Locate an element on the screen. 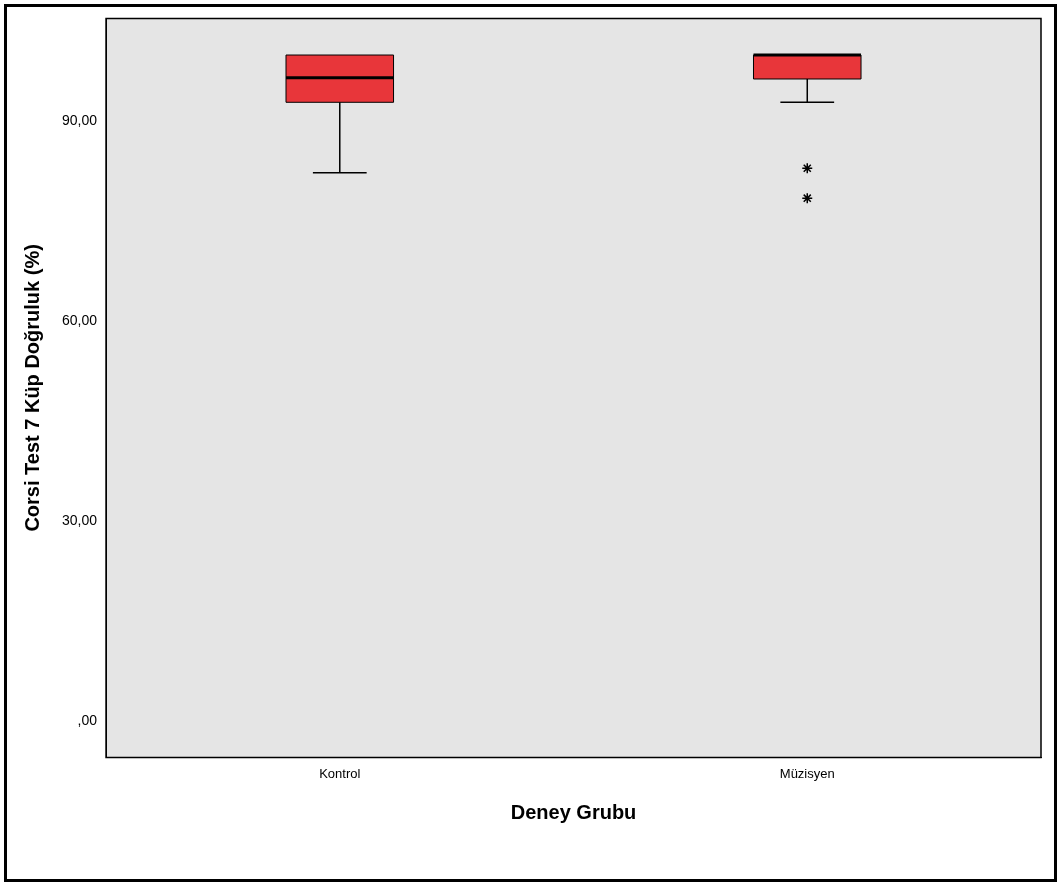 The width and height of the screenshot is (1061, 884). y-tick-label: 60,00 is located at coordinates (79, 320).